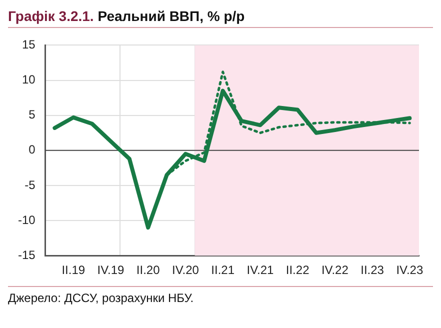 The height and width of the screenshot is (328, 441). What do you see at coordinates (32, 115) in the screenshot?
I see `y-tick-label: 5` at bounding box center [32, 115].